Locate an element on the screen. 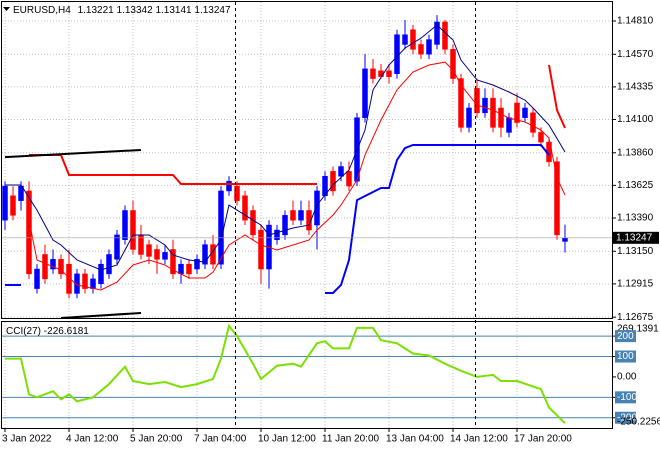 Image resolution: width=660 pixels, height=450 pixels. y-tick-label: 1.14810 is located at coordinates (635, 21).